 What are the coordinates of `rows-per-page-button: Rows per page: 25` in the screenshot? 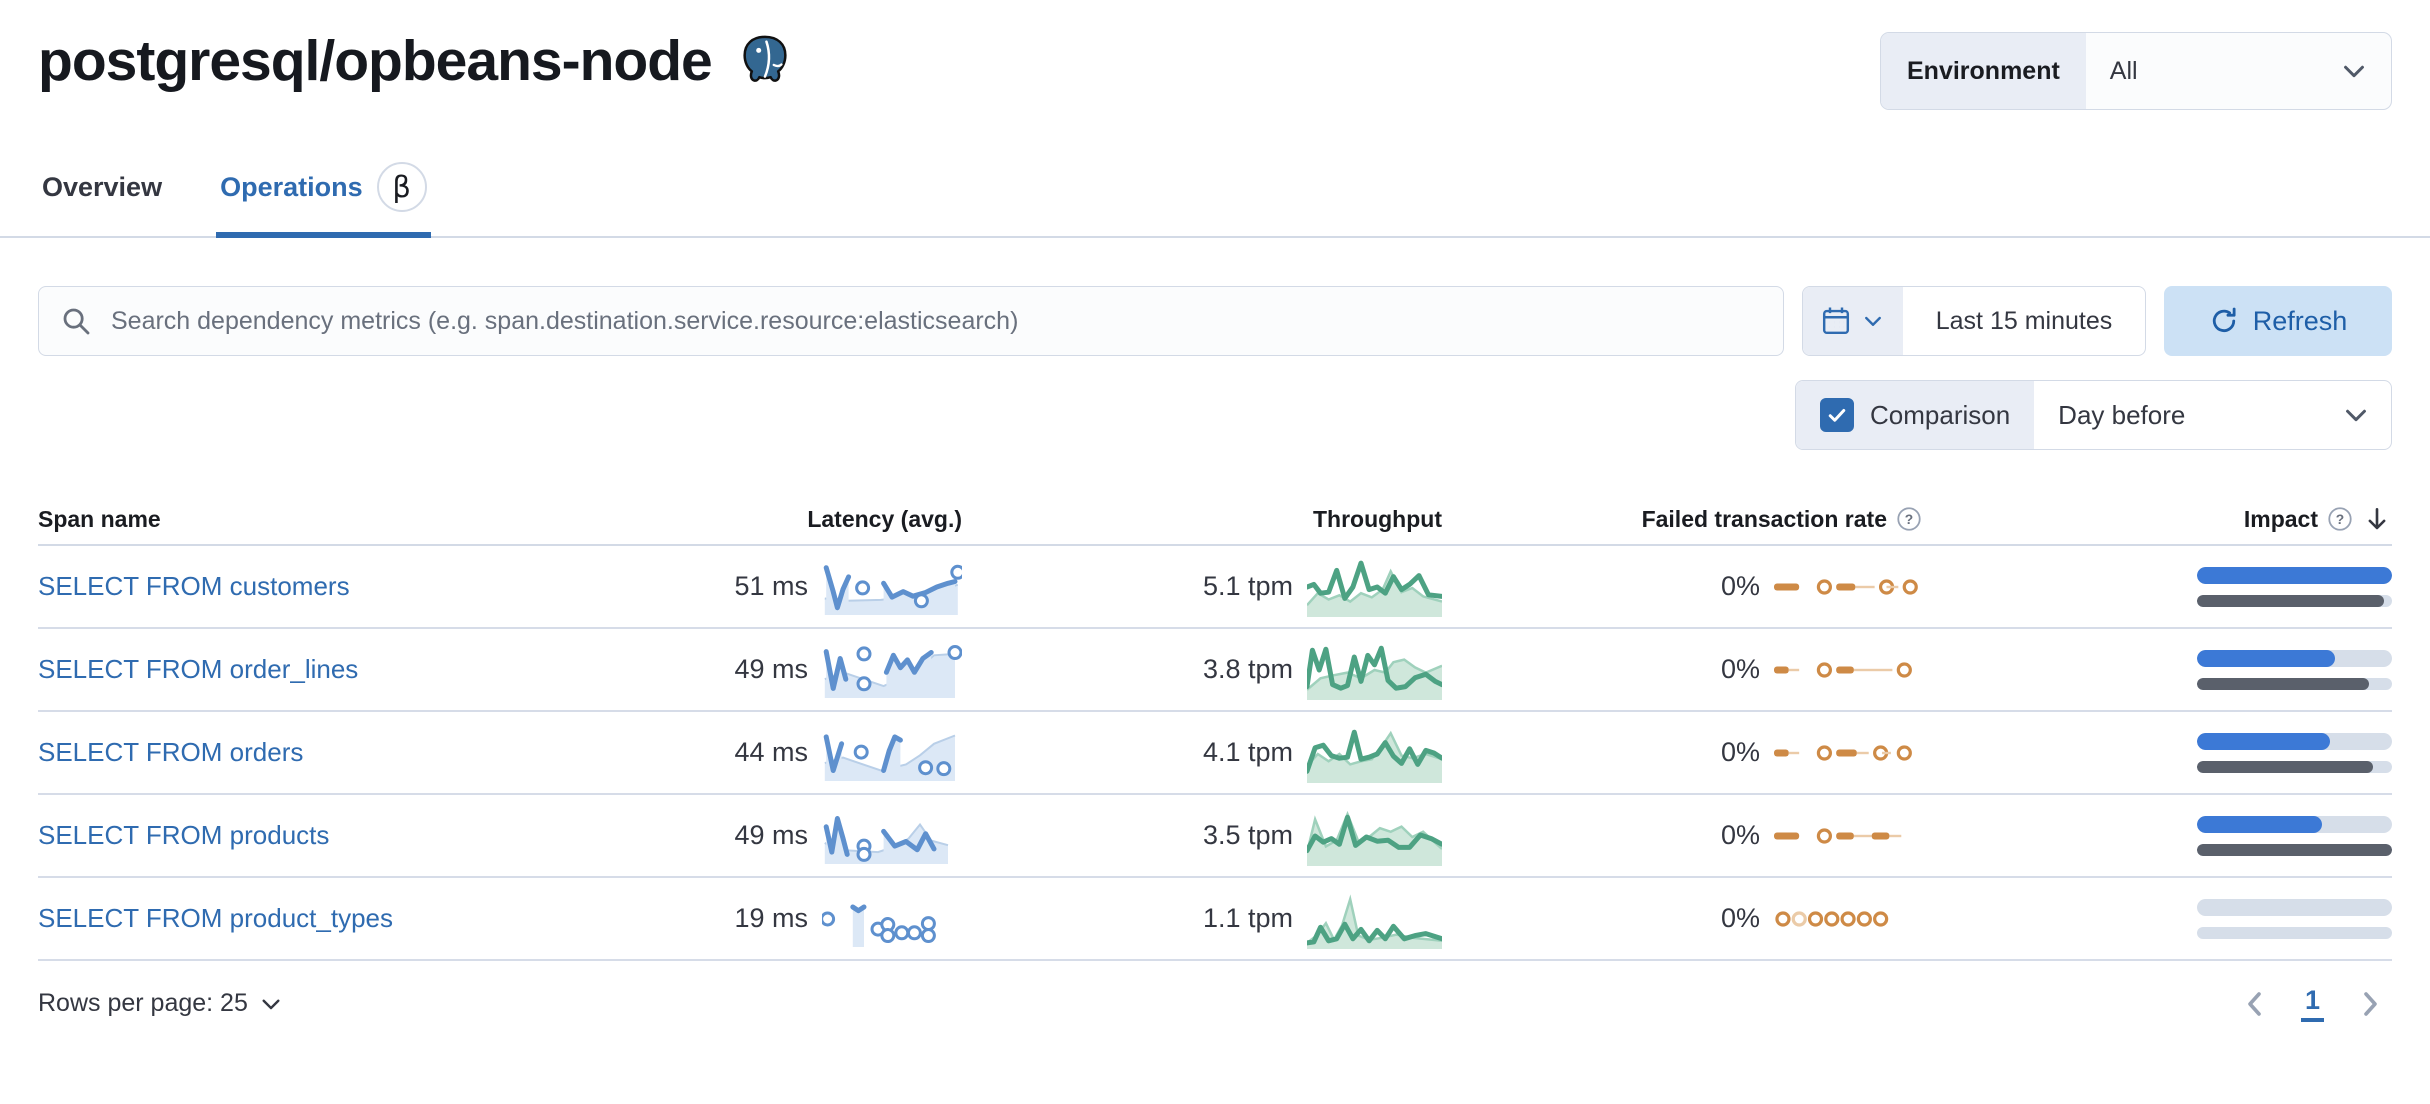 It's located at (161, 1003).